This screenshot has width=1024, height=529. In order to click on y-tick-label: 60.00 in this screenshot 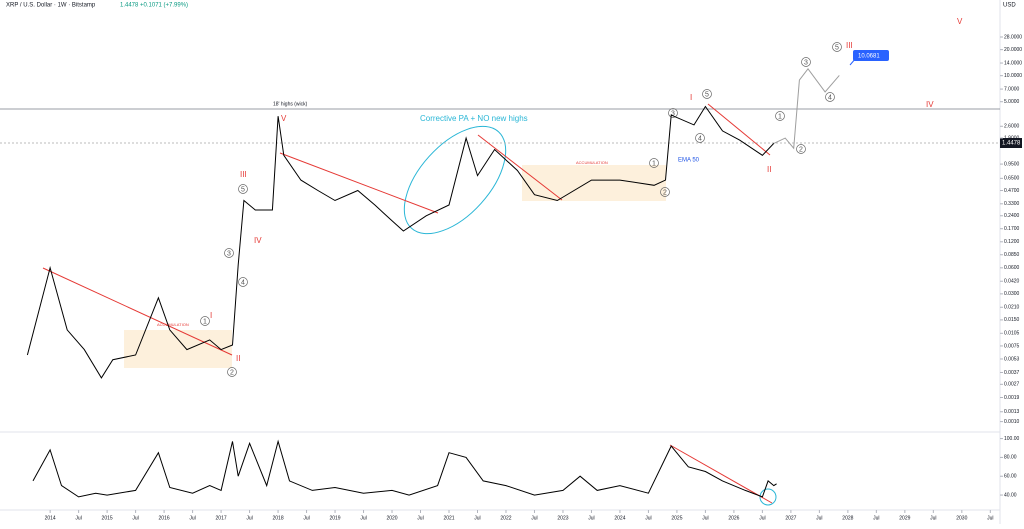, I will do `click(1010, 477)`.